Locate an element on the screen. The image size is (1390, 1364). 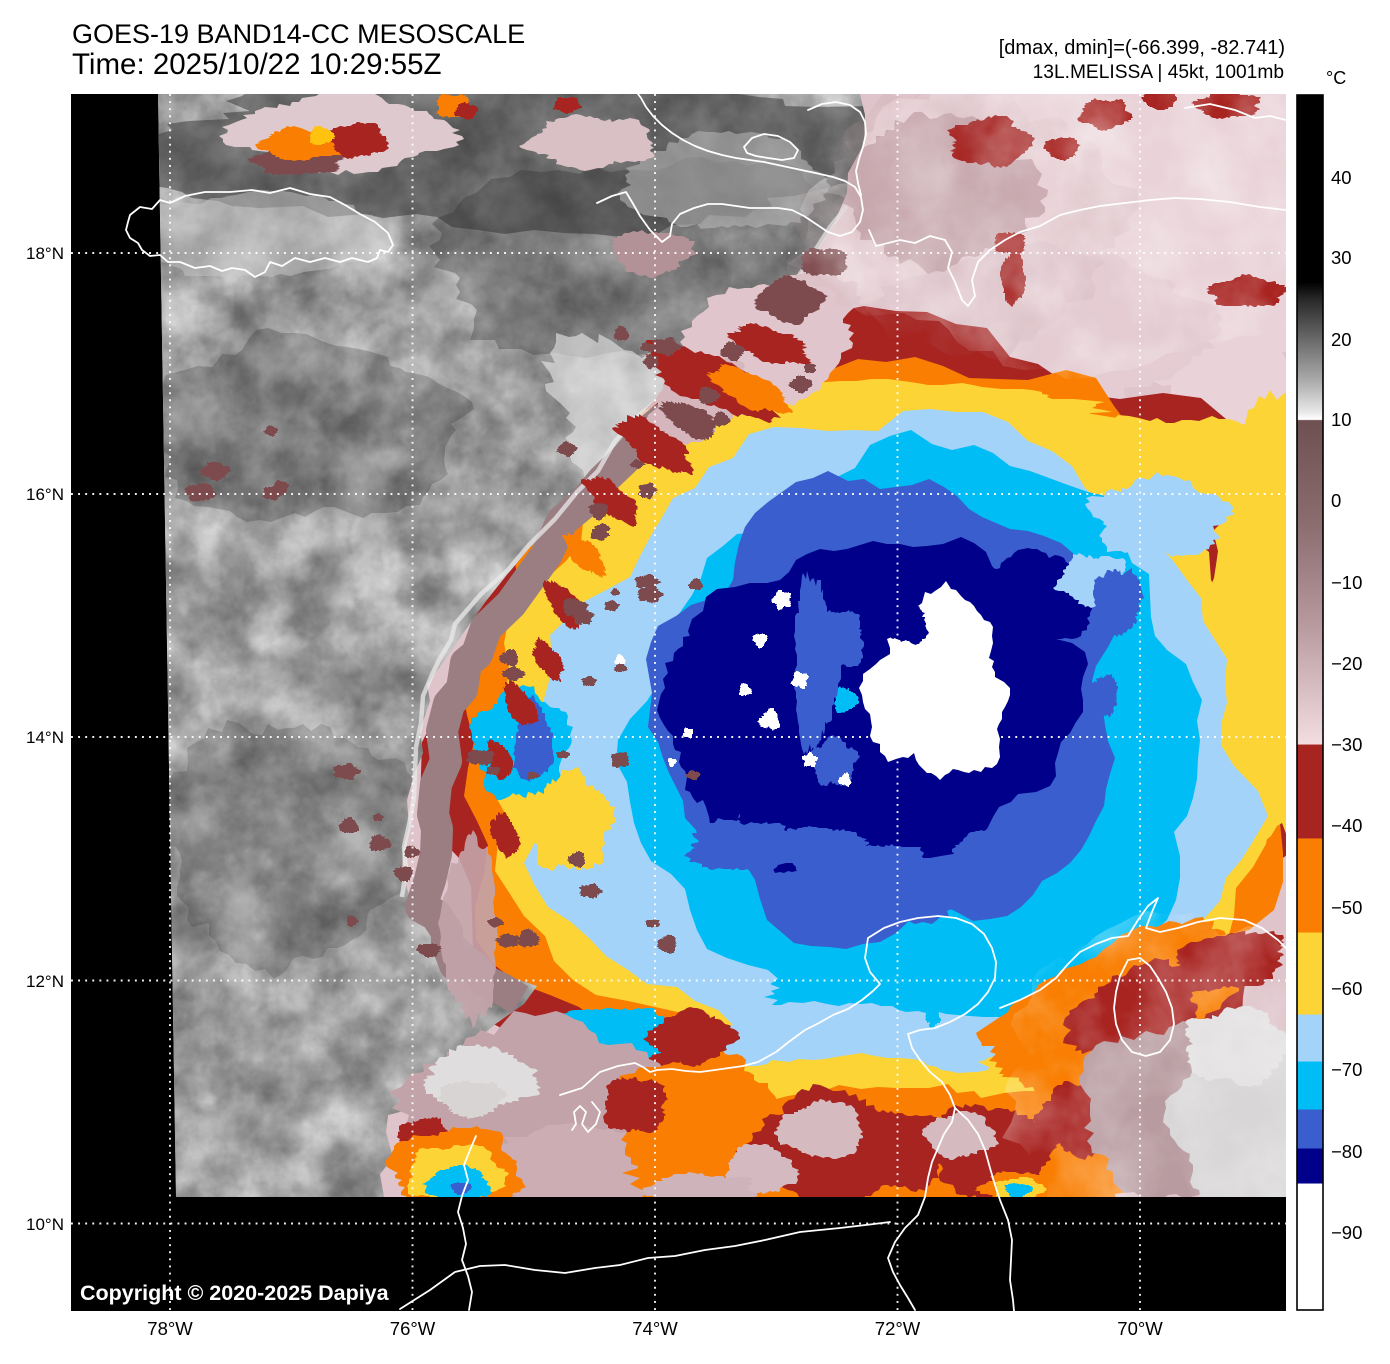
svg-text: 10 is located at coordinates (1341, 419).